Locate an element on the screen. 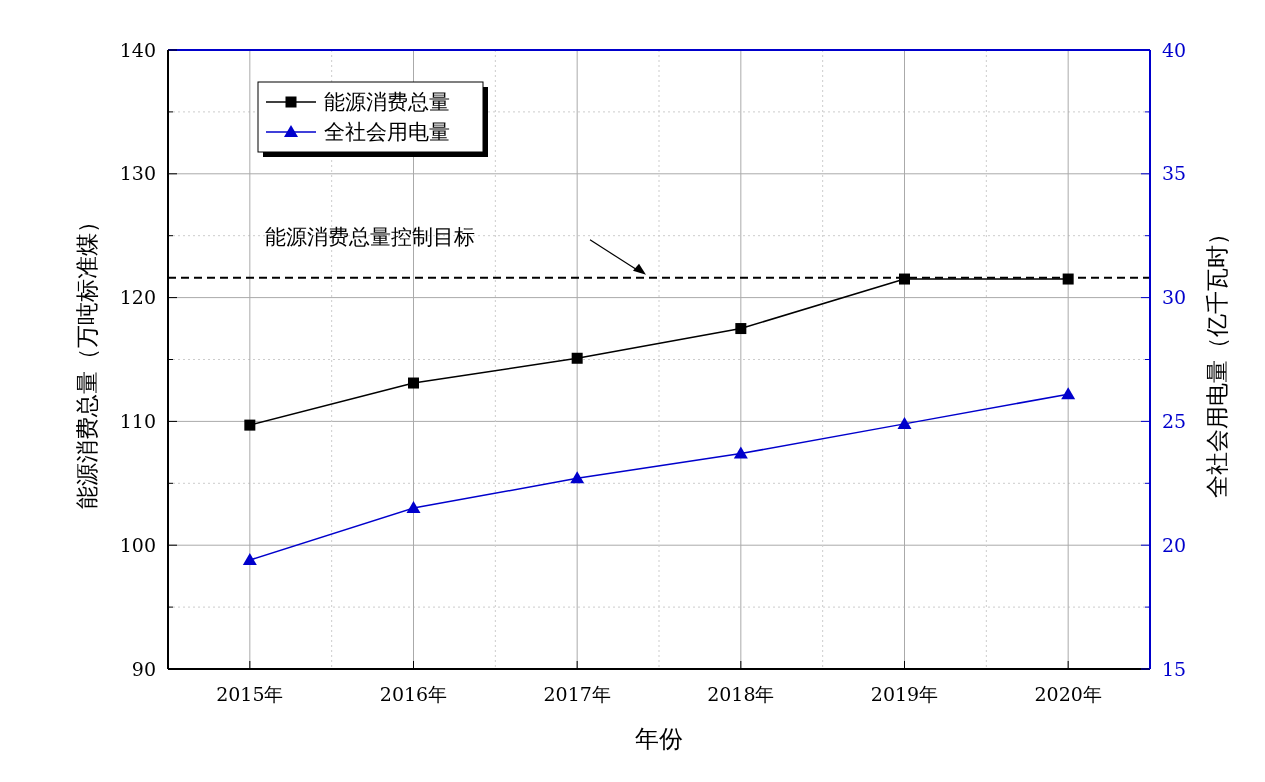 Image resolution: width=1265 pixels, height=782 pixels. y2-tick-label: 35 is located at coordinates (1174, 173).